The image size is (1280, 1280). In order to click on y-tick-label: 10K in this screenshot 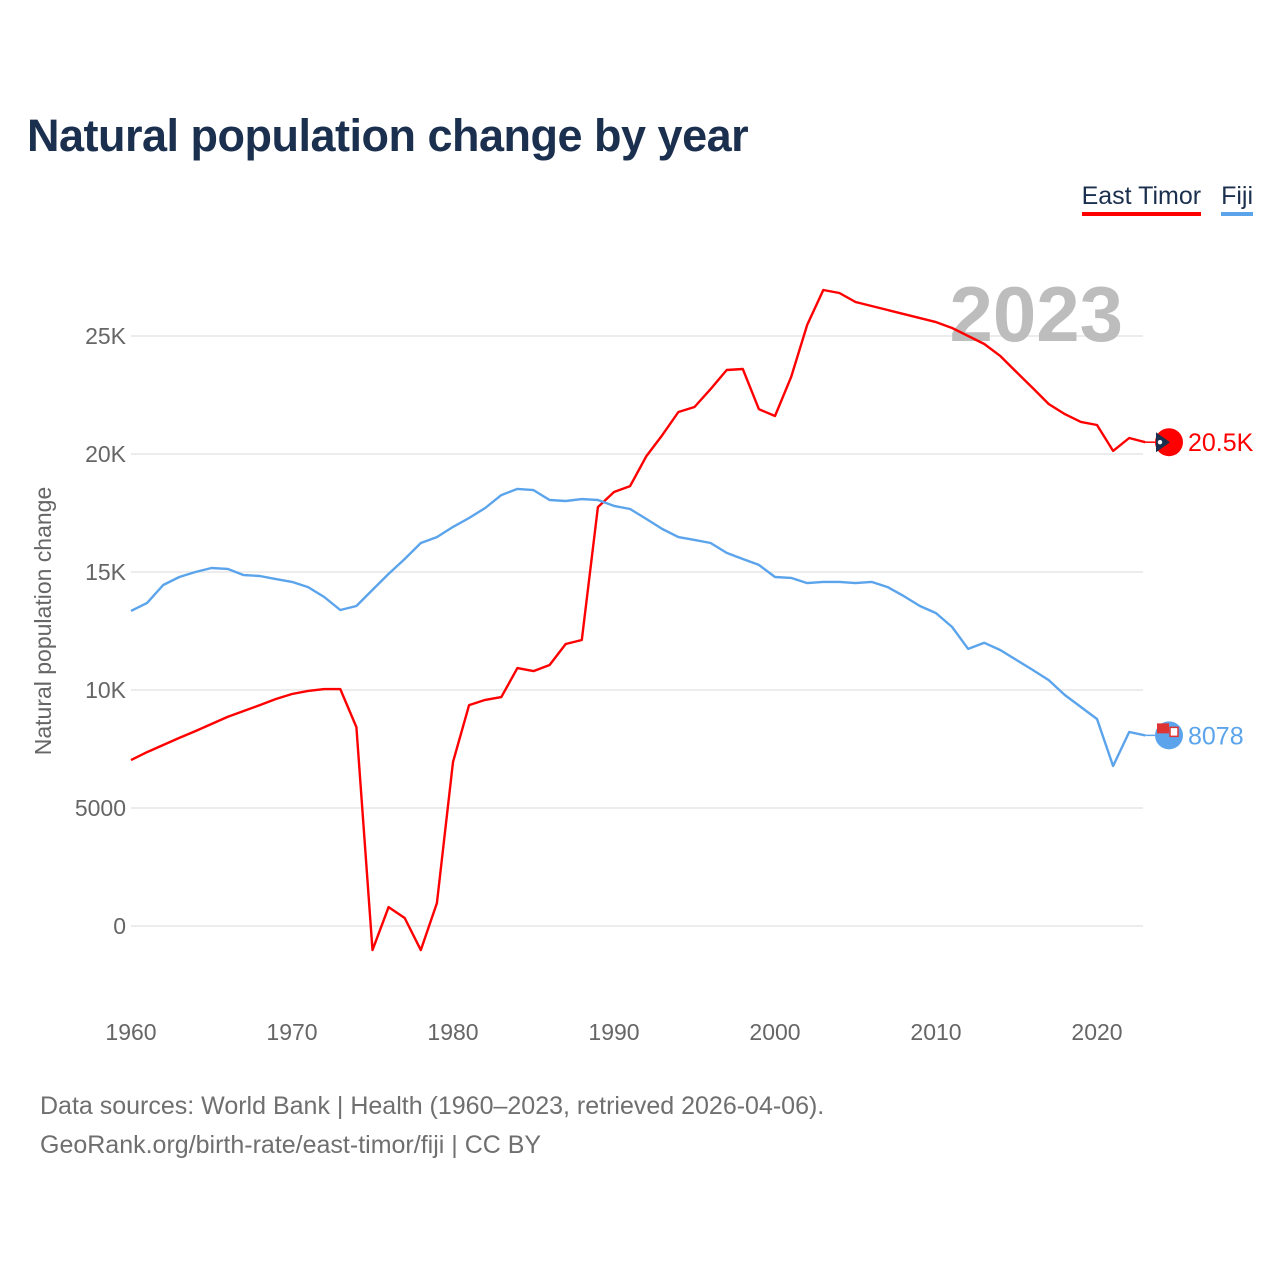, I will do `click(106, 690)`.